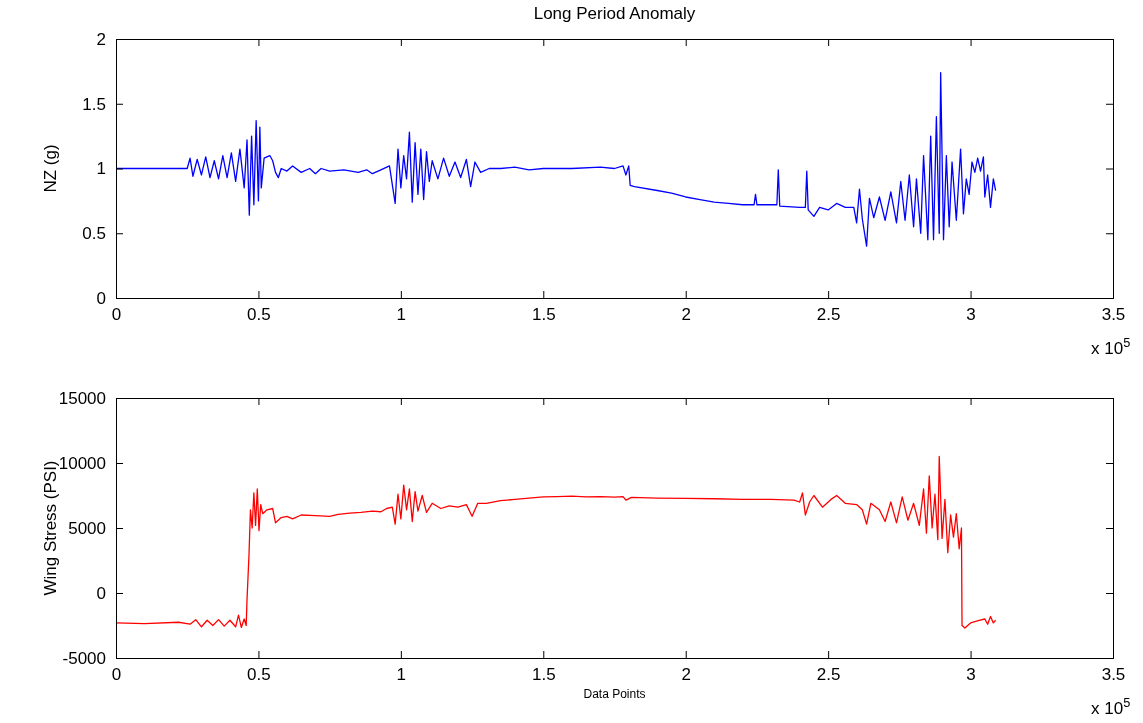  Describe the element at coordinates (87, 528) in the screenshot. I see `y-tick-label: 5000` at that location.